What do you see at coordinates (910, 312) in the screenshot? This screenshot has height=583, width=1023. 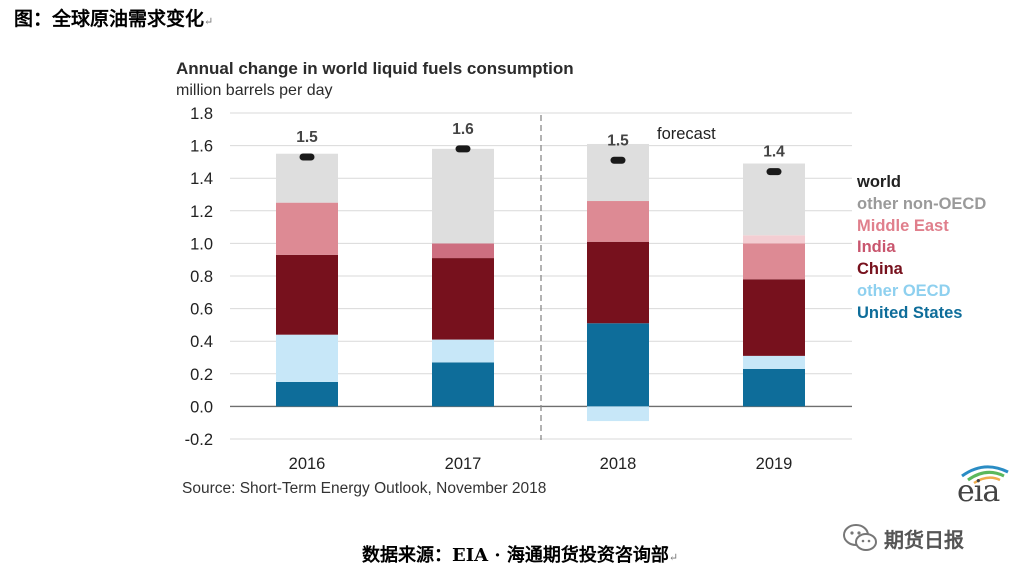 I see `legend-item-united-states: United States` at bounding box center [910, 312].